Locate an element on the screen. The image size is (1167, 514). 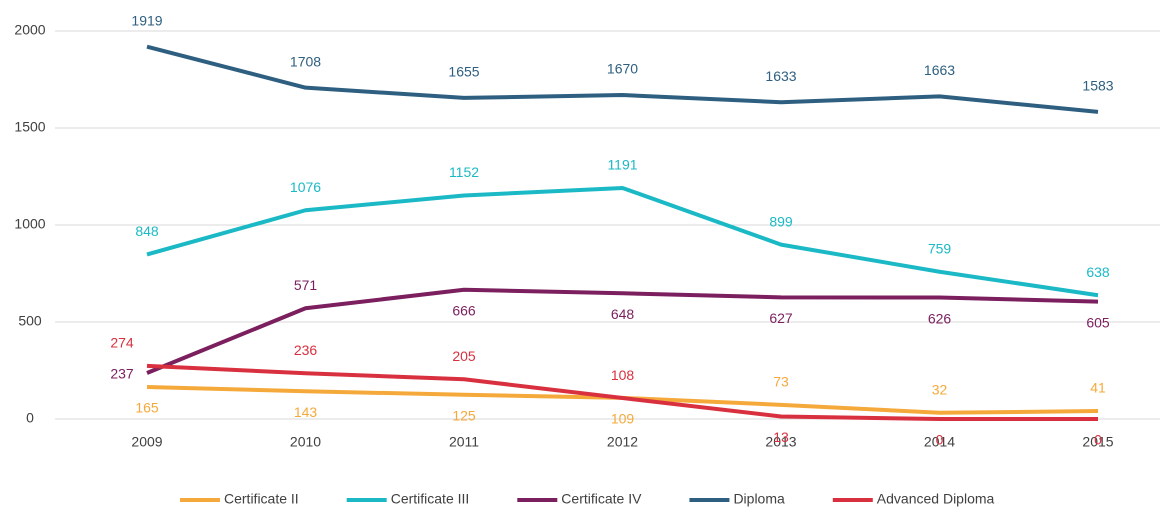
data-label: 13 is located at coordinates (781, 437).